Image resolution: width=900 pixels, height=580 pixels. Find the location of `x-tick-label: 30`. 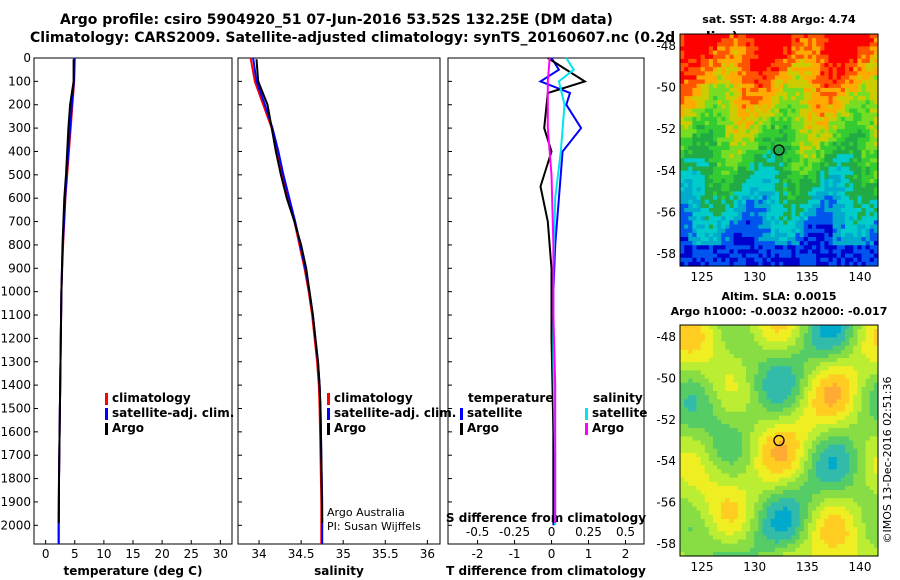

x-tick-label: 30 is located at coordinates (220, 554).